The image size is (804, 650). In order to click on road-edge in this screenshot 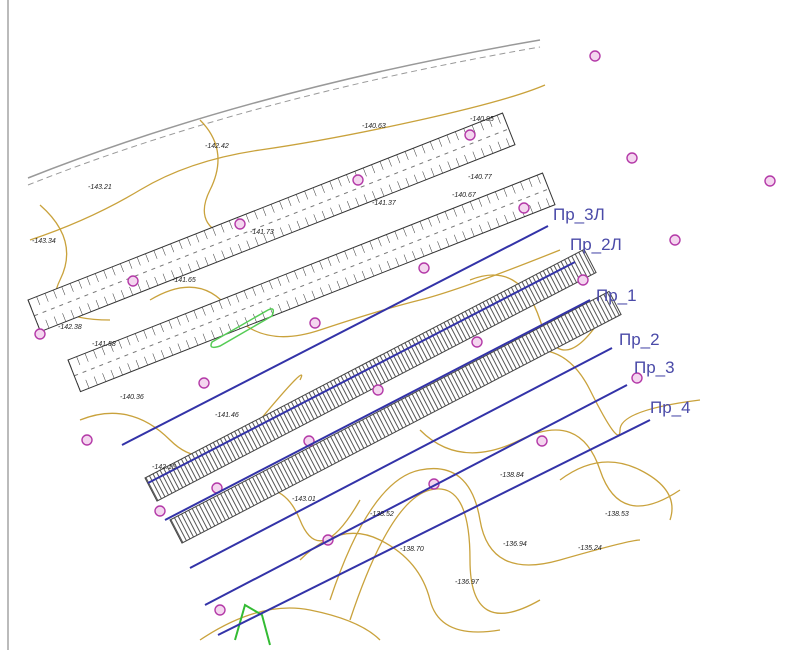, I will do `click(284, 112)`.